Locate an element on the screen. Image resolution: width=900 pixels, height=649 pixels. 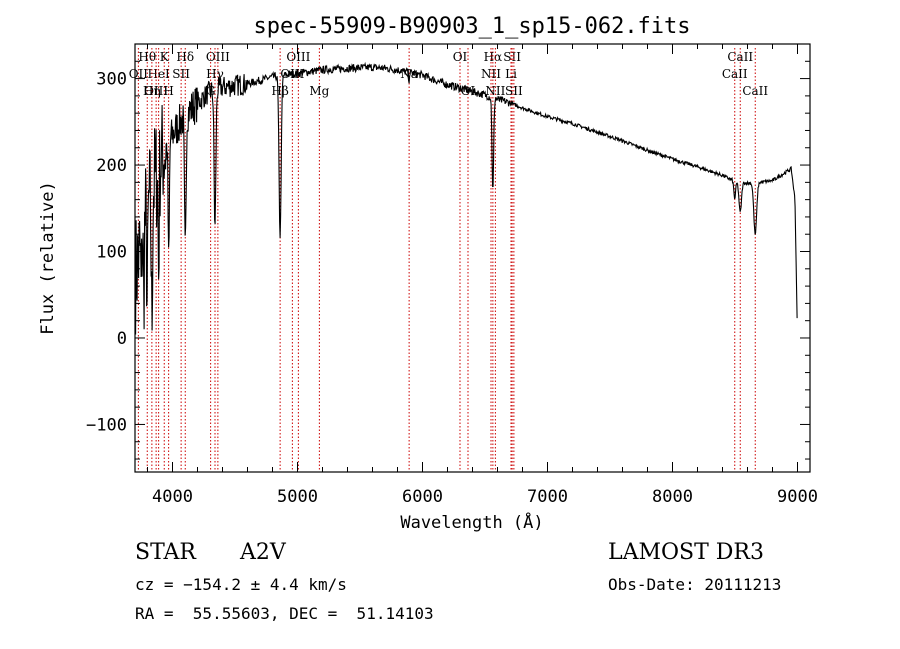
line-marker-label: Hγ is located at coordinates (215, 74).